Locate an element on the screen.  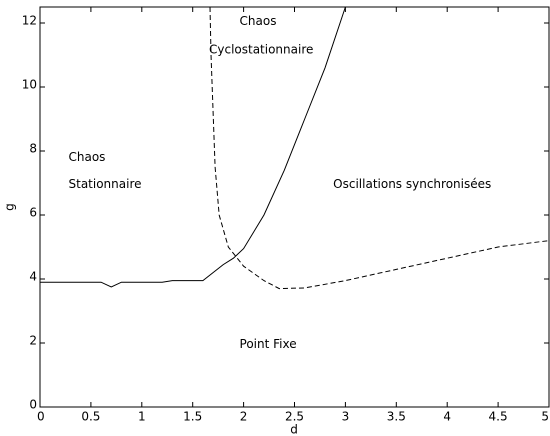
x-tick-label: 4.5 is located at coordinates (498, 417).